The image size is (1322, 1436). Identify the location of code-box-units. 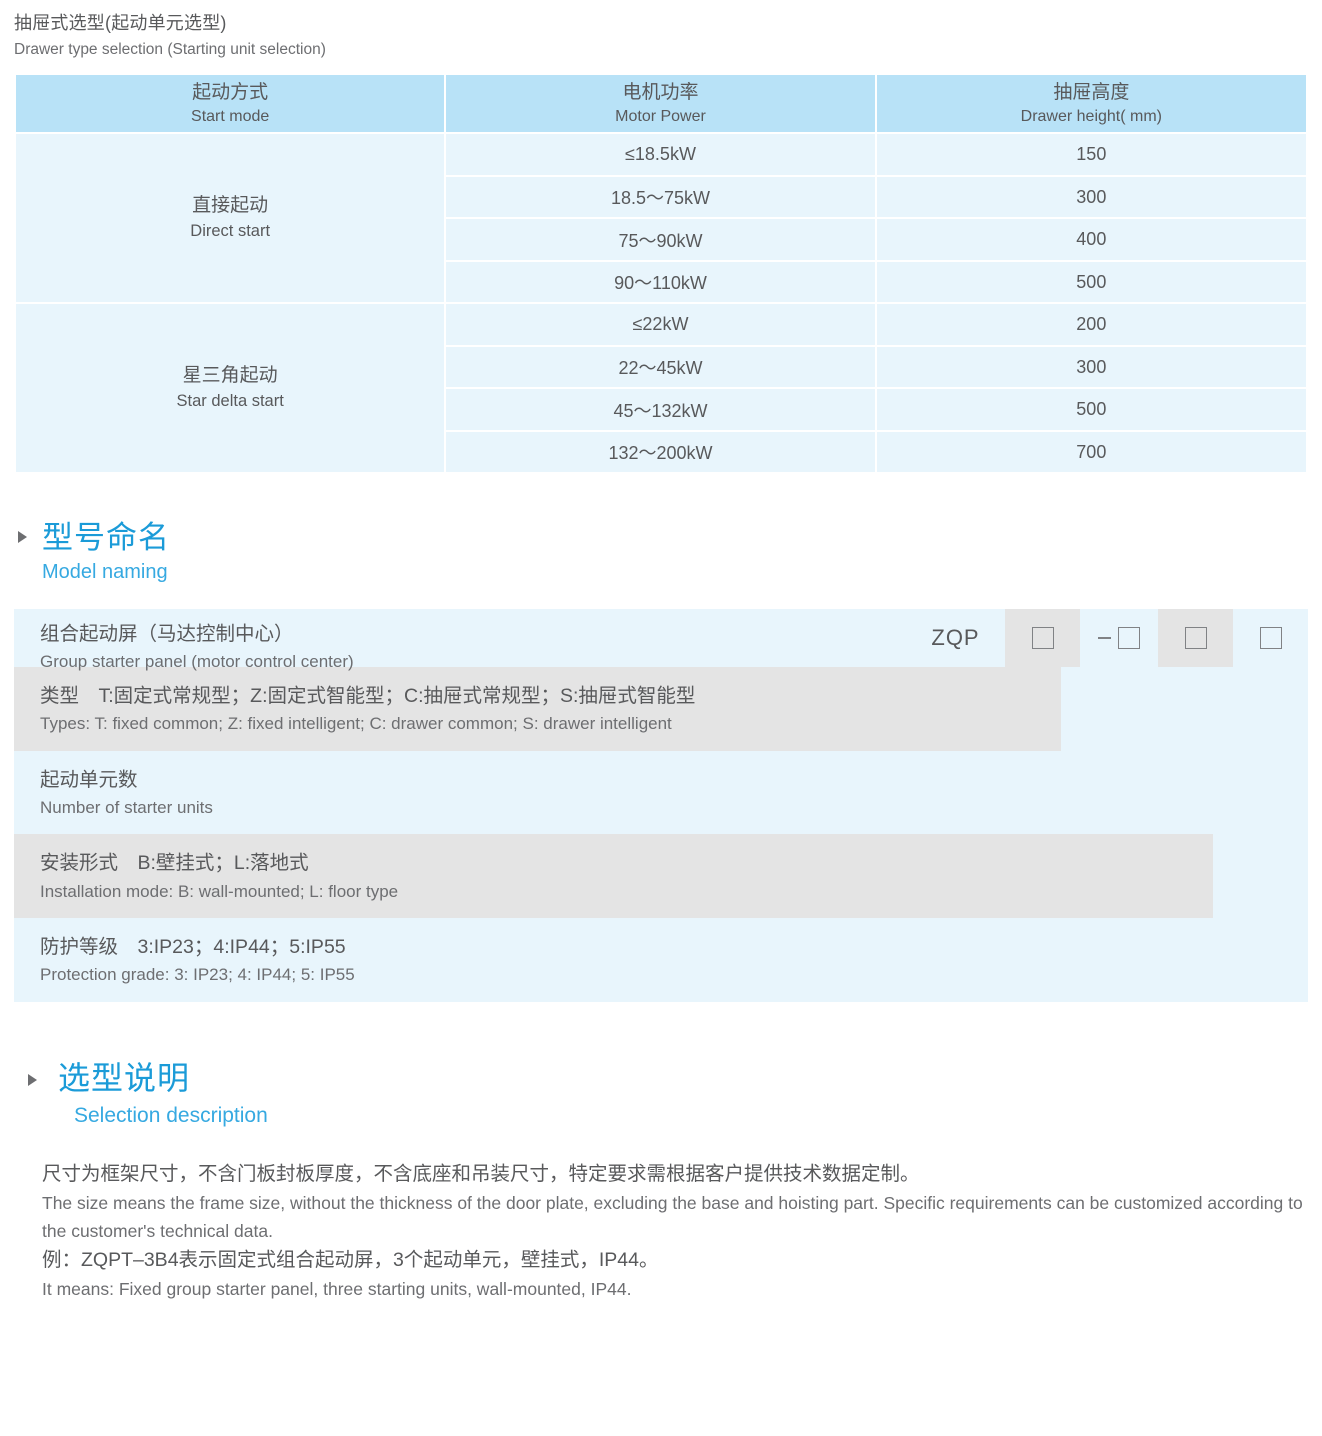
(1129, 637).